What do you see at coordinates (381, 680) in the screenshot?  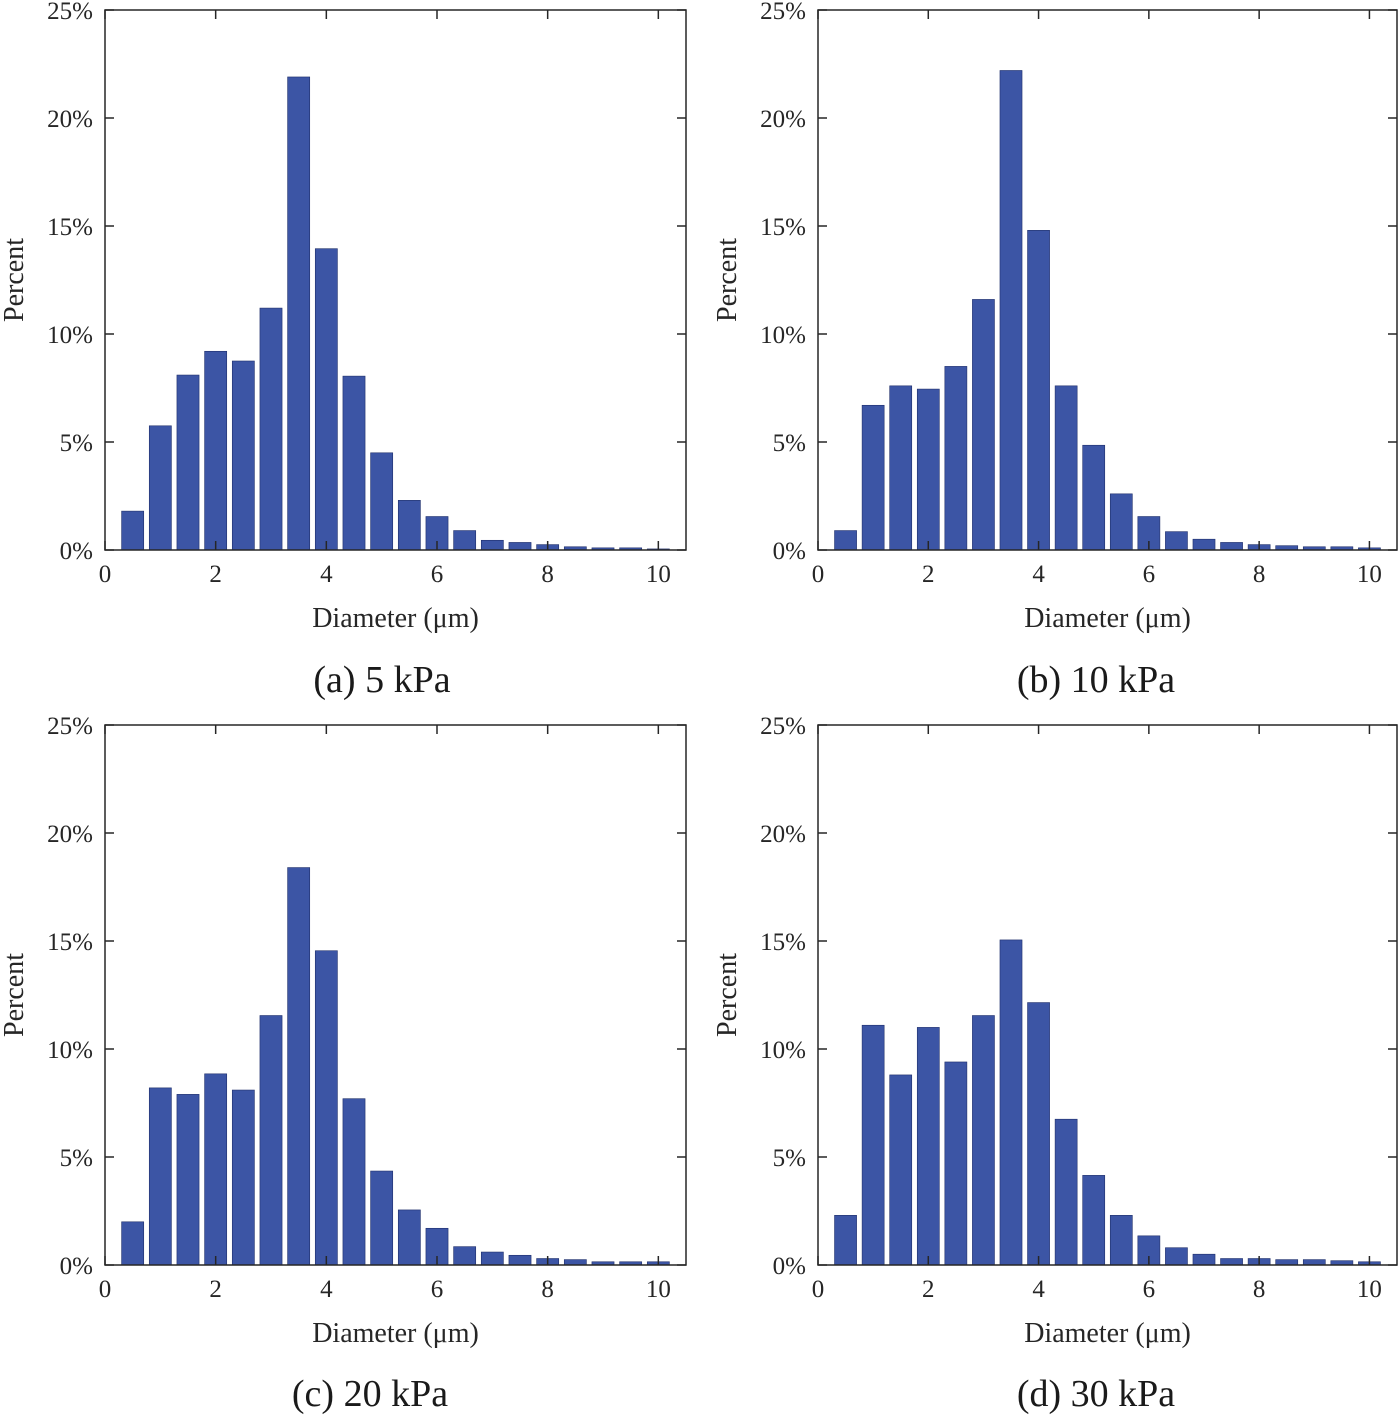 I see `panel-caption: (a) 5 kPa` at bounding box center [381, 680].